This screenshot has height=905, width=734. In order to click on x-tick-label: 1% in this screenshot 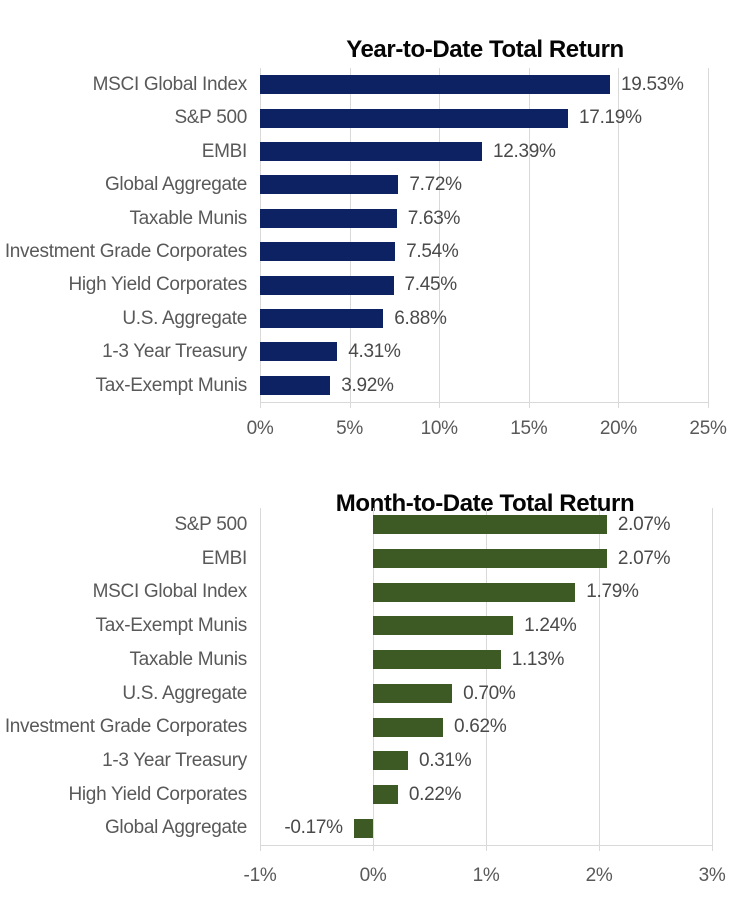, I will do `click(486, 875)`.